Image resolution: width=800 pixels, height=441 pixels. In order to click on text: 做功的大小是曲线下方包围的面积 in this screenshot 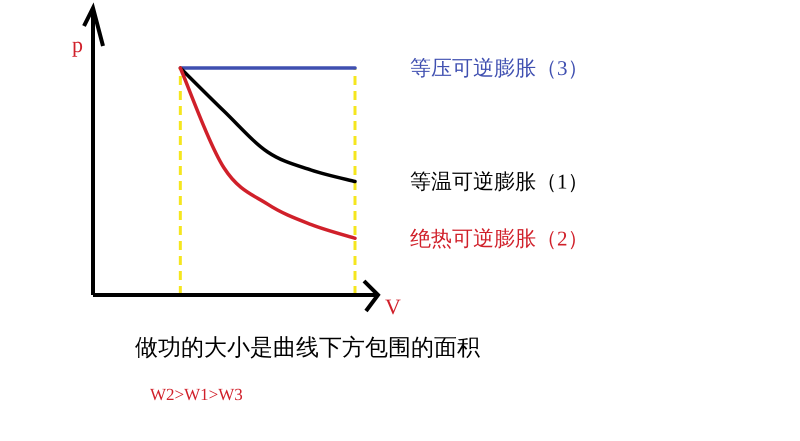, I will do `click(307, 347)`.